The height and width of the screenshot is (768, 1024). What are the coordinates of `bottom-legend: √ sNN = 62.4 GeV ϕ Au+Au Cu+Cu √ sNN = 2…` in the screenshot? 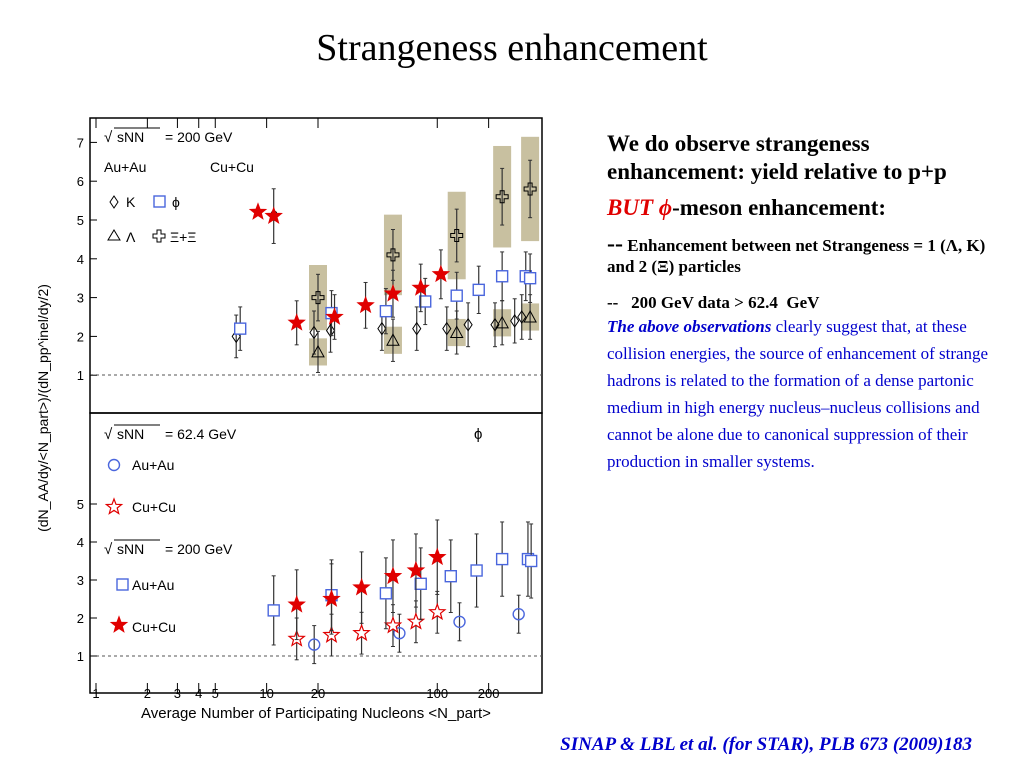 It's located at (293, 529).